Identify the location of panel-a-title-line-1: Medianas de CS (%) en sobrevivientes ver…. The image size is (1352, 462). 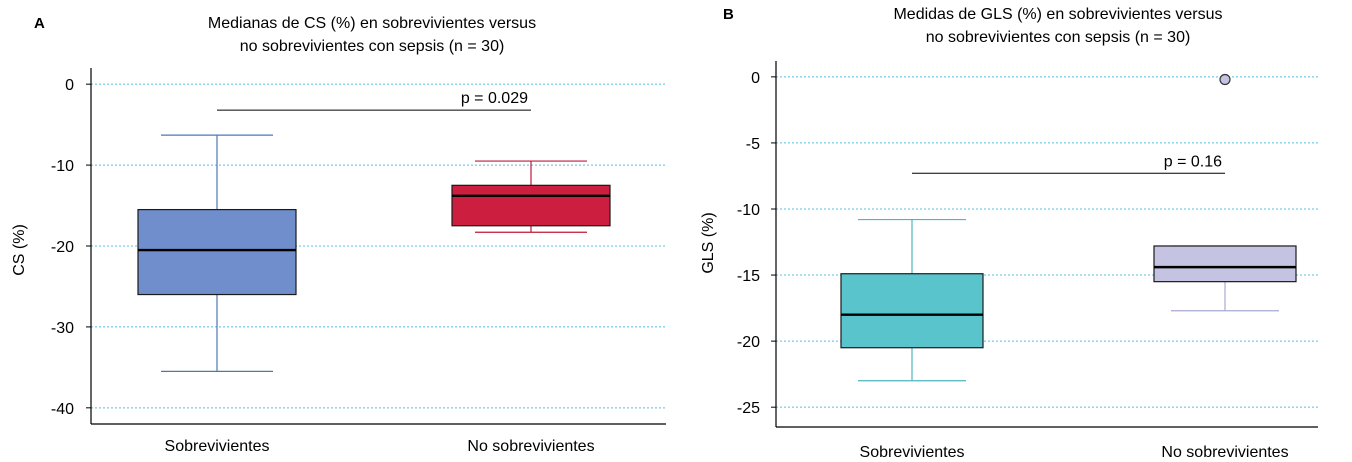
(372, 23).